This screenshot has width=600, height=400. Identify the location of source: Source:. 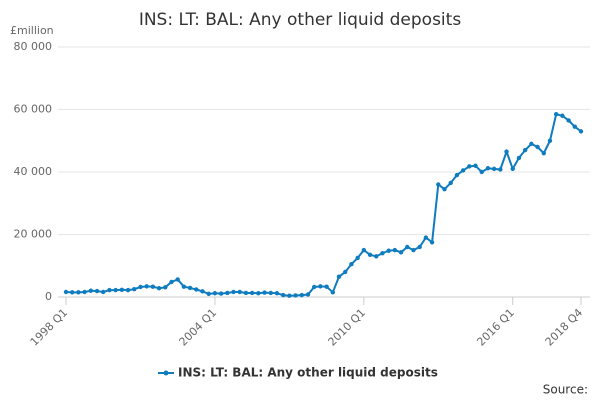
(565, 390).